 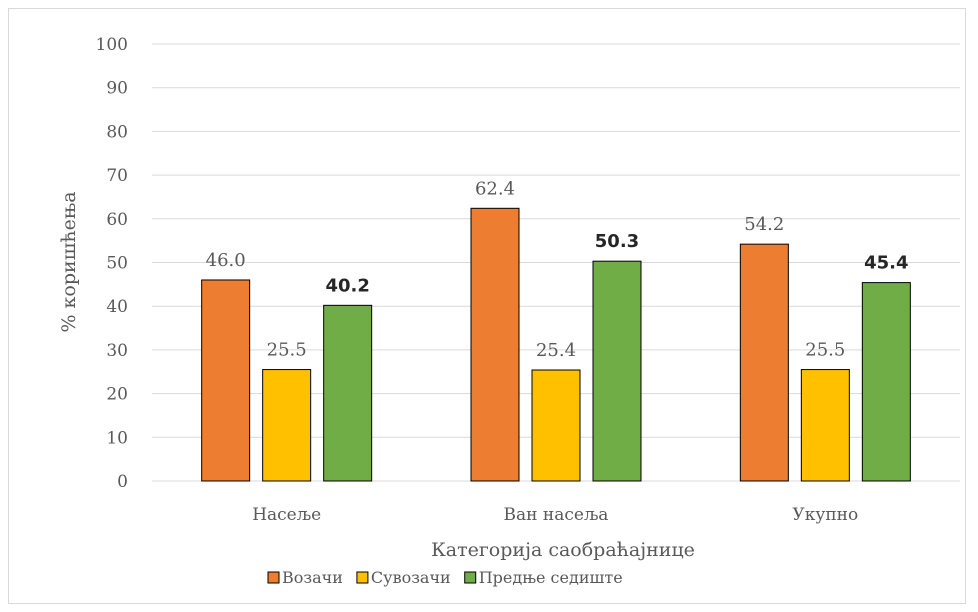 I want to click on data-label: 45.4, so click(x=886, y=263).